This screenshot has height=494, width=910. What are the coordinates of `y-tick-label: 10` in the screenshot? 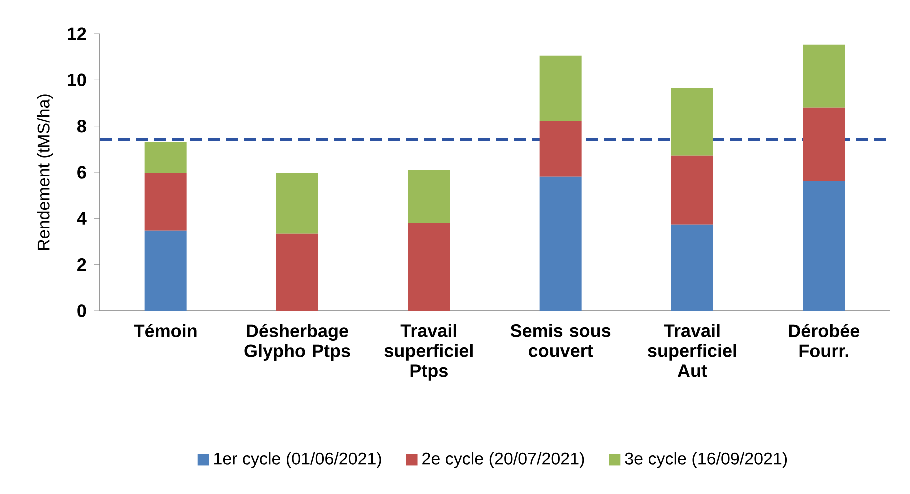 It's located at (77, 80).